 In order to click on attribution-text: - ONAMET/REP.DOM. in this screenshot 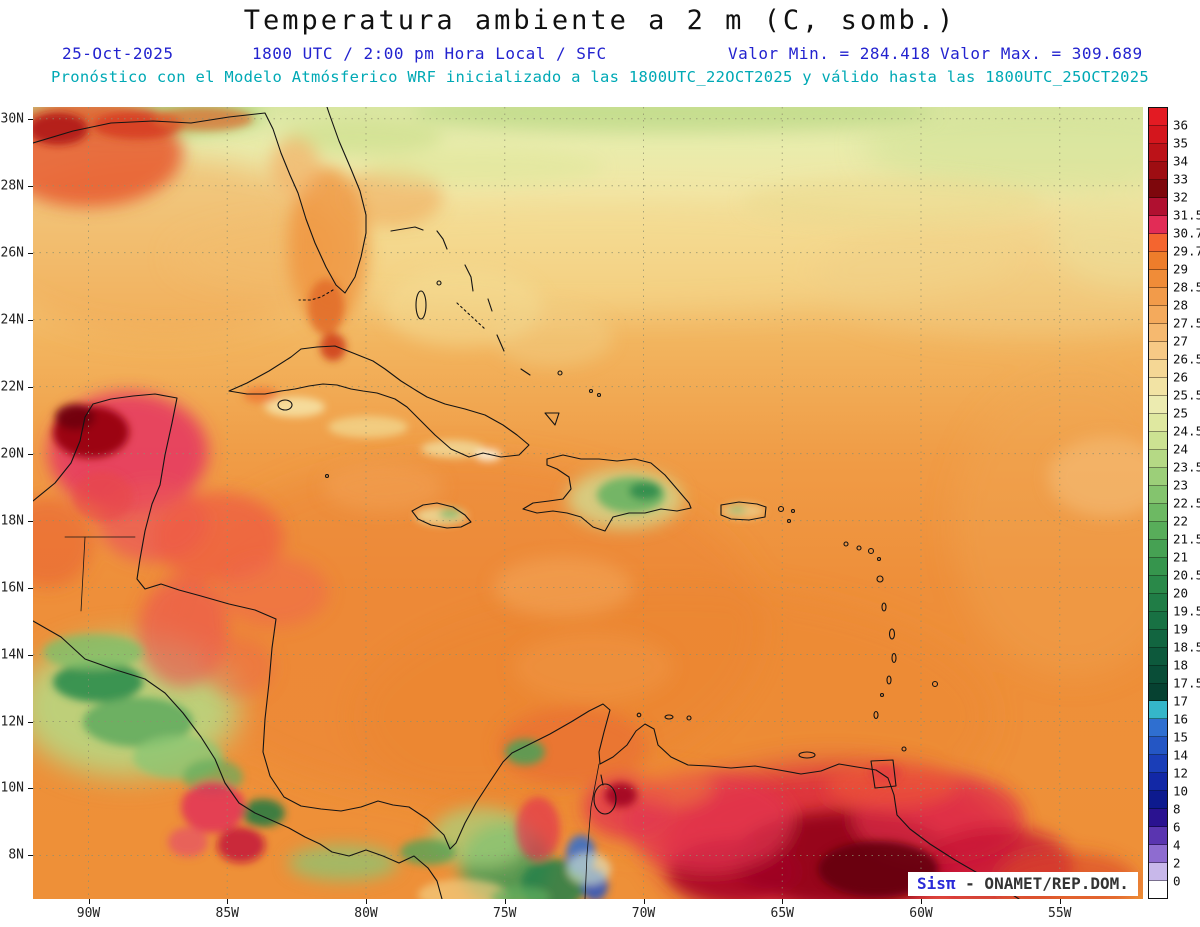, I will do `click(1042, 883)`.